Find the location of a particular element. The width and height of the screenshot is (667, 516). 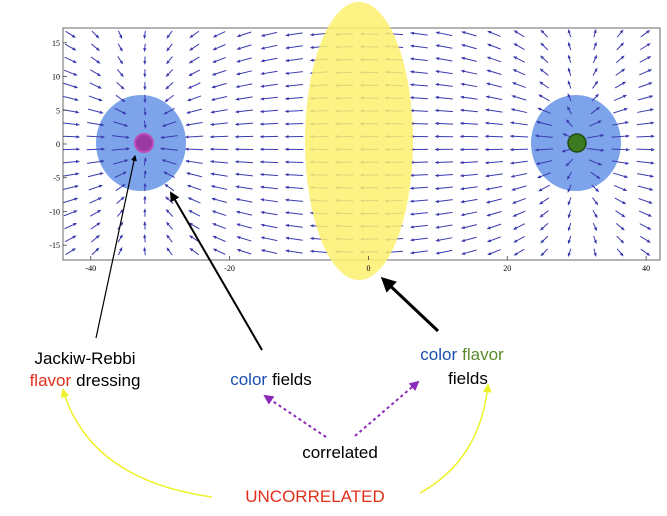

flavor-word-2: flavor is located at coordinates (483, 354).